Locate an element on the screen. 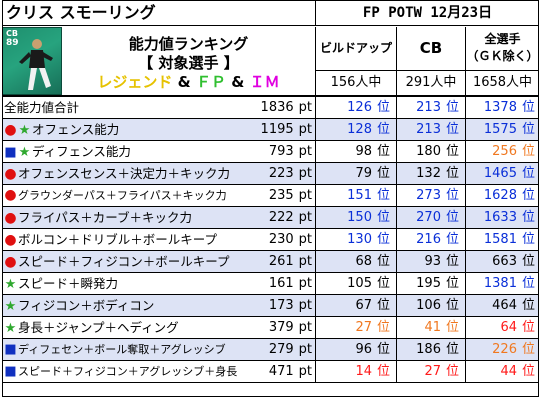 This screenshot has height=400, width=541. rank-buildup: 105 位 is located at coordinates (355, 283).